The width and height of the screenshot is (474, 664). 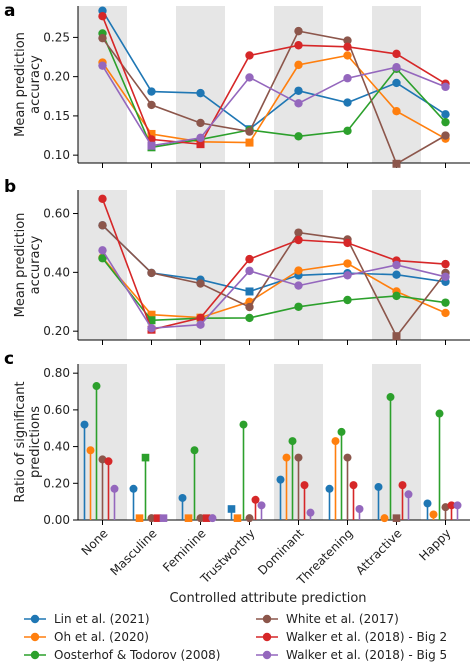 What do you see at coordinates (267, 598) in the screenshot?
I see `x-axis-label: Controlled attribute prediction` at bounding box center [267, 598].